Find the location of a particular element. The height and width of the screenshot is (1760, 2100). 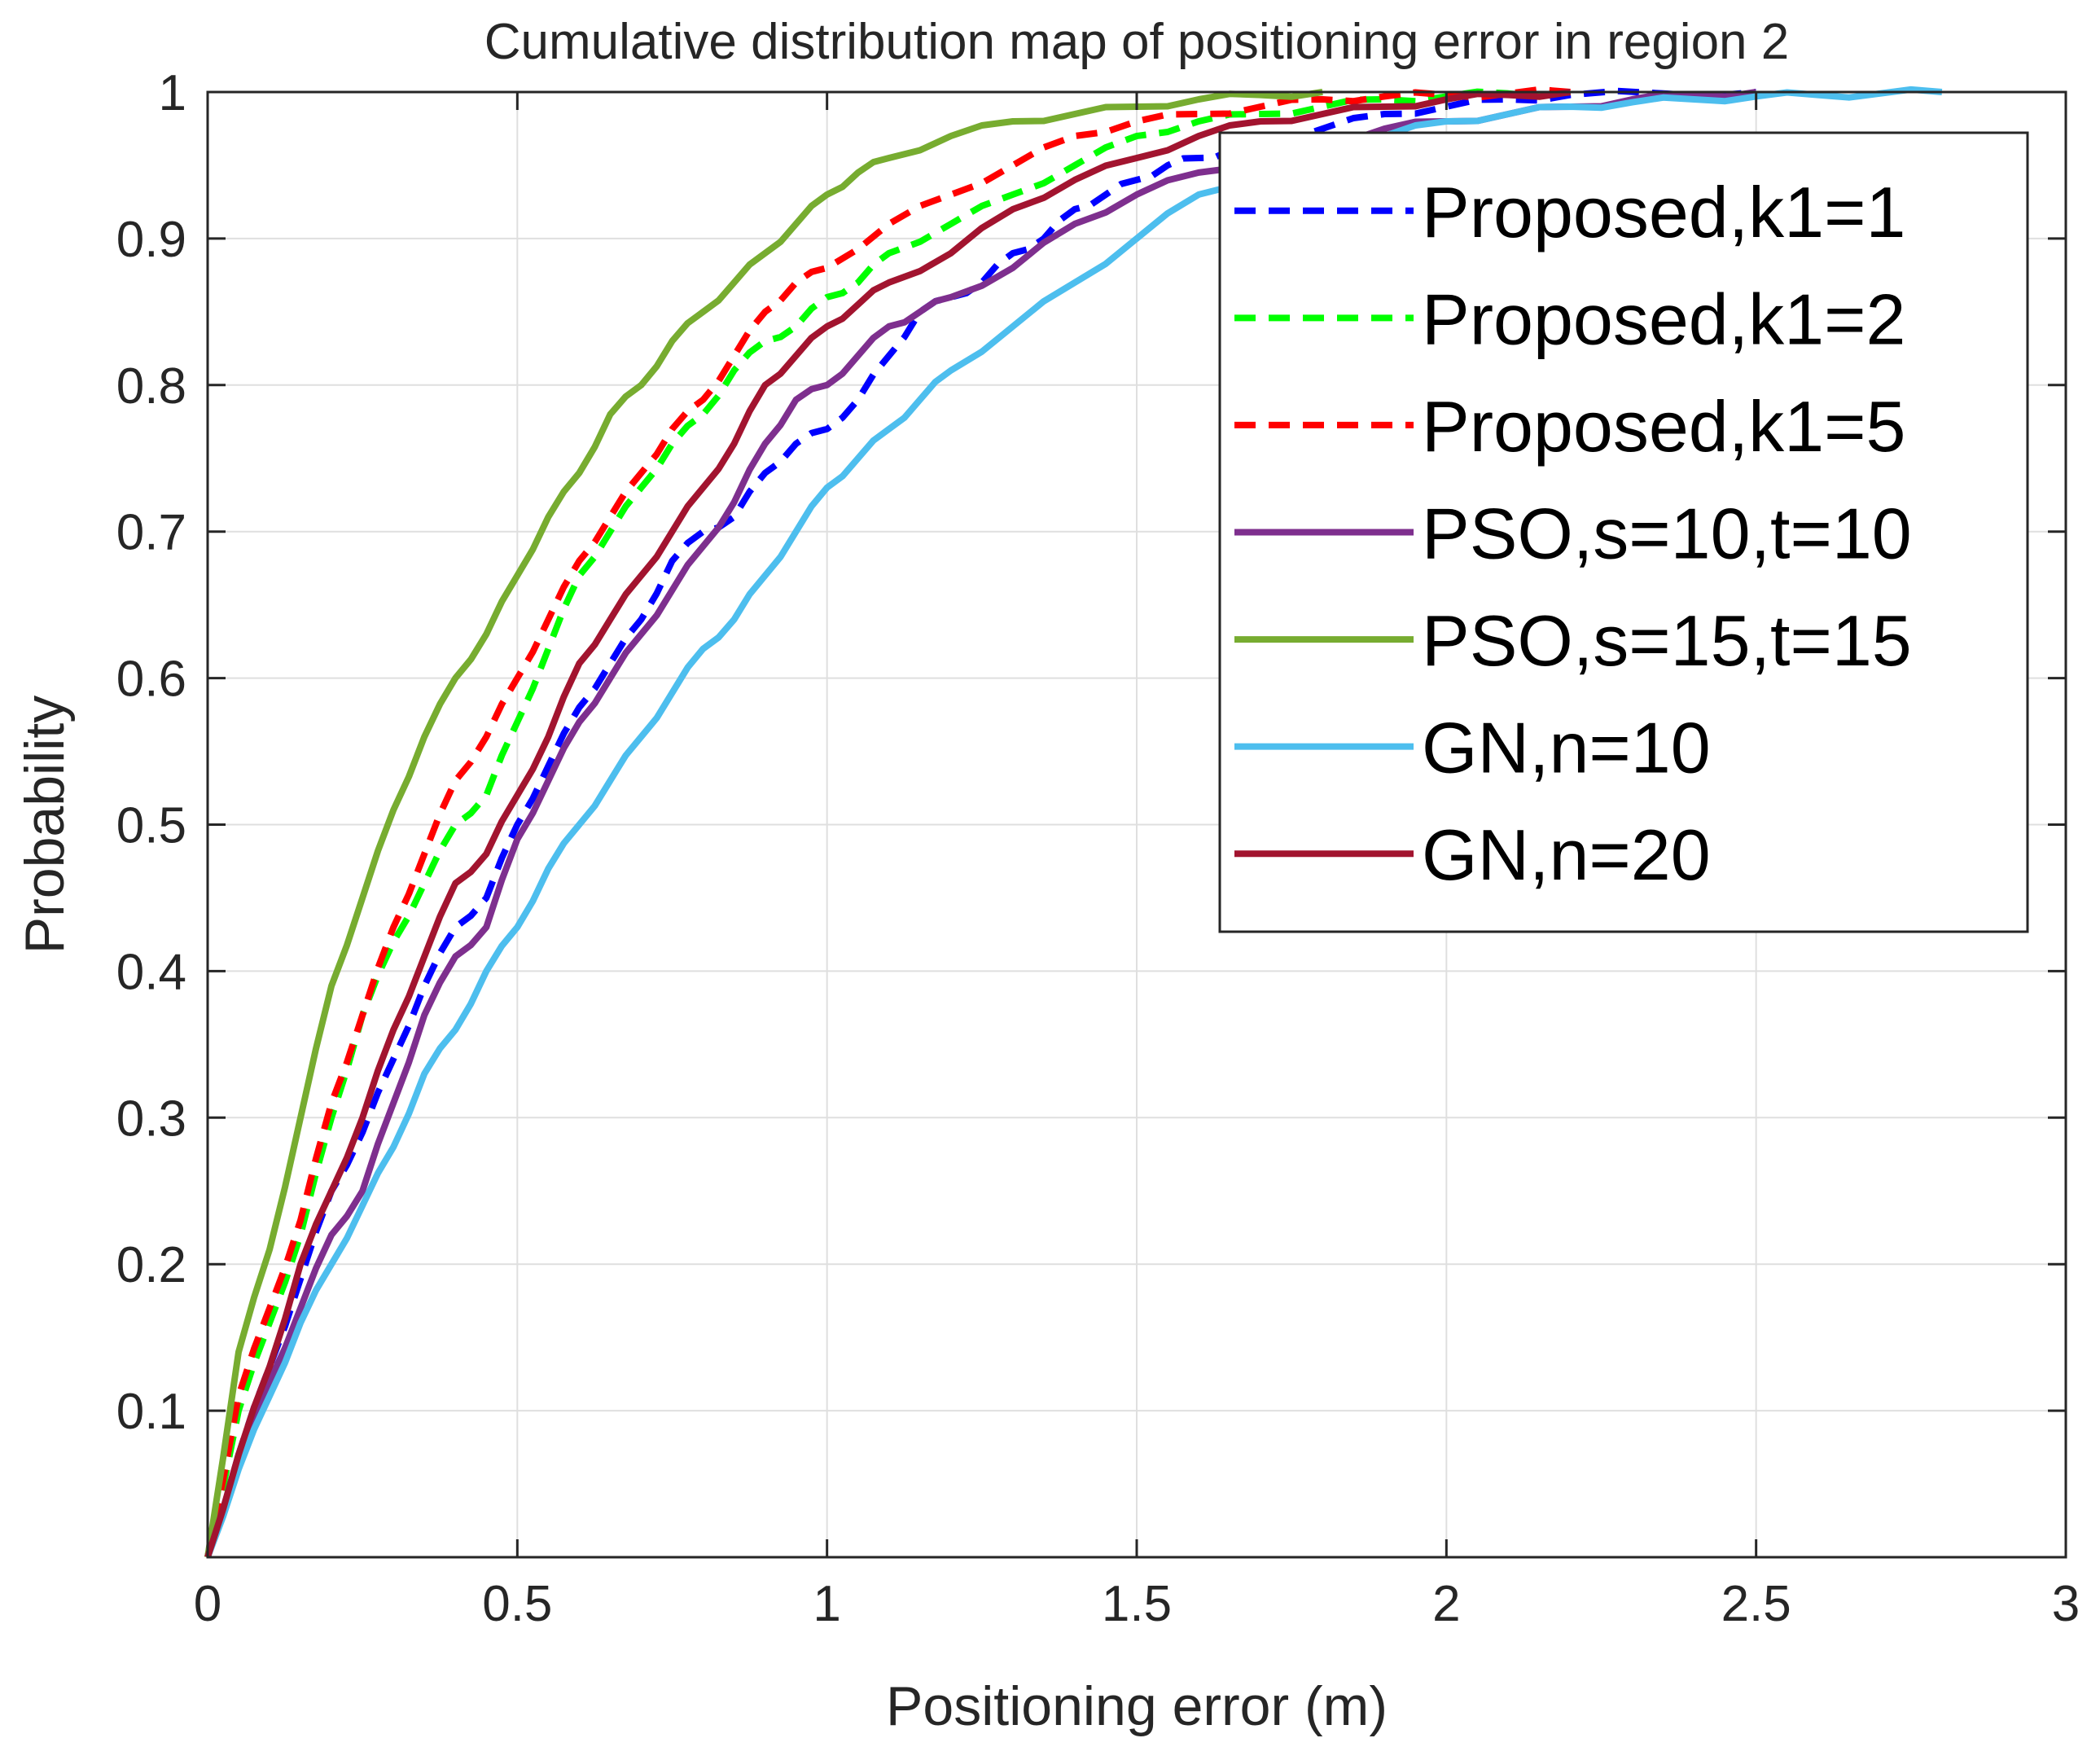

x-axis-label: Positioning error (m) is located at coordinates (1137, 1706).